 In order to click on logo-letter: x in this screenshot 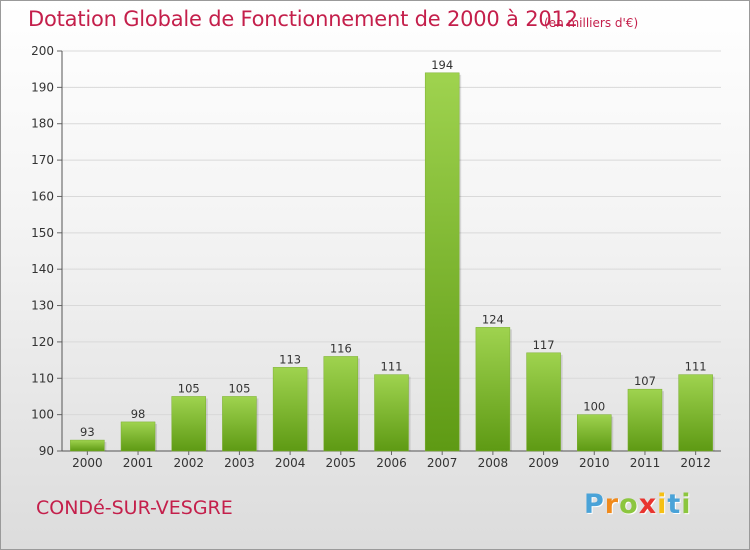, I will do `click(648, 504)`.